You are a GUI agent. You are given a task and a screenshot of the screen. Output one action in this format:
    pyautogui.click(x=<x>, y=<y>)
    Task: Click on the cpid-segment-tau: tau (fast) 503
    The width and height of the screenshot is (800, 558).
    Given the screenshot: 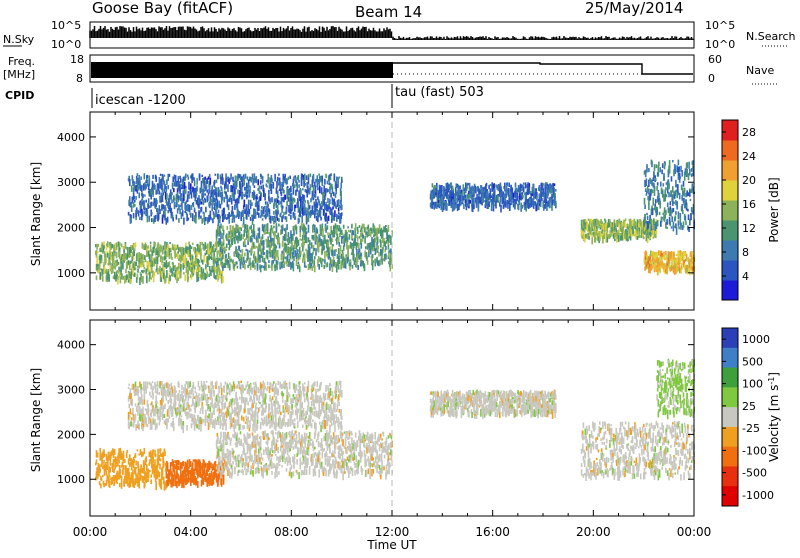 What is the action you would take?
    pyautogui.click(x=439, y=92)
    